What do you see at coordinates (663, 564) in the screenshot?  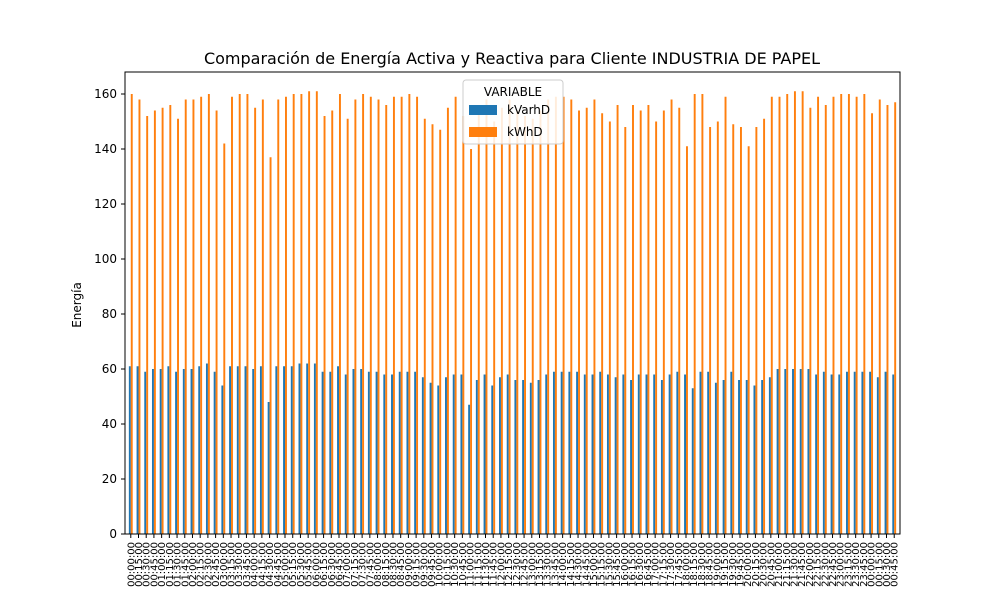 I see `x-tick-label: 17:15:00` at bounding box center [663, 564].